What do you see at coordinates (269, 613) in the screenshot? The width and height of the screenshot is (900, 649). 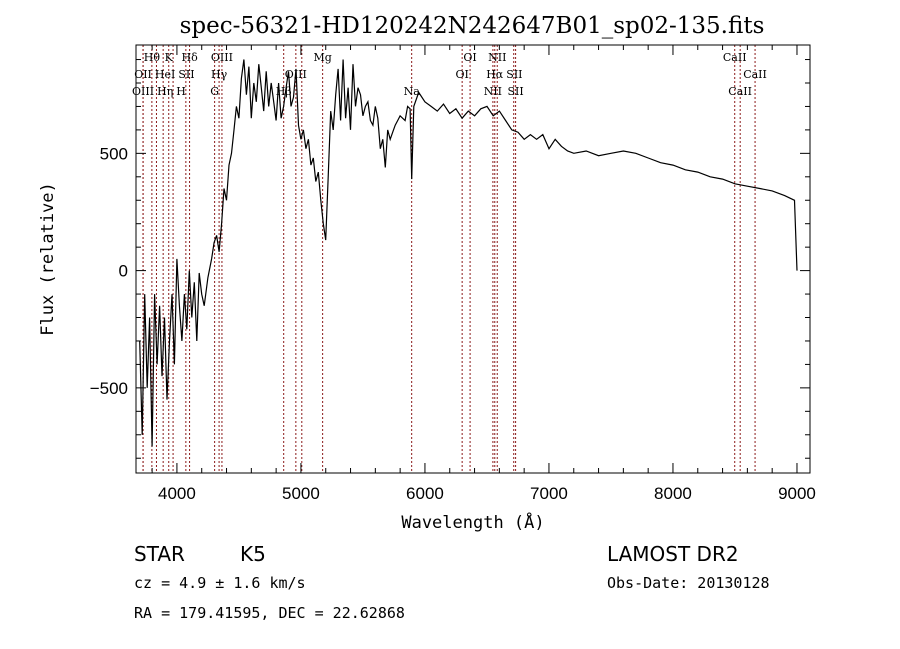 I see `ra-dec: RA = 179.41595, DEC = 22.62868` at bounding box center [269, 613].